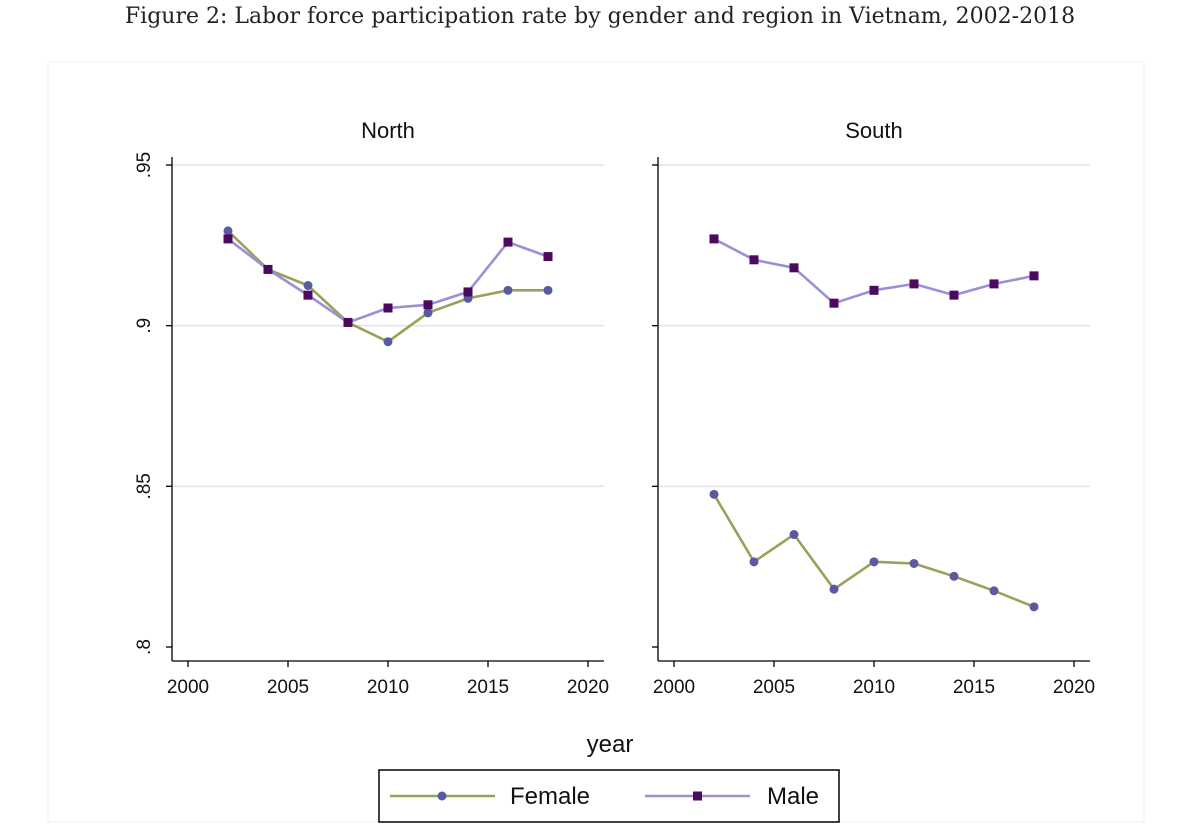 Image resolution: width=1200 pixels, height=826 pixels. What do you see at coordinates (793, 796) in the screenshot?
I see `legend-label-male: Male` at bounding box center [793, 796].